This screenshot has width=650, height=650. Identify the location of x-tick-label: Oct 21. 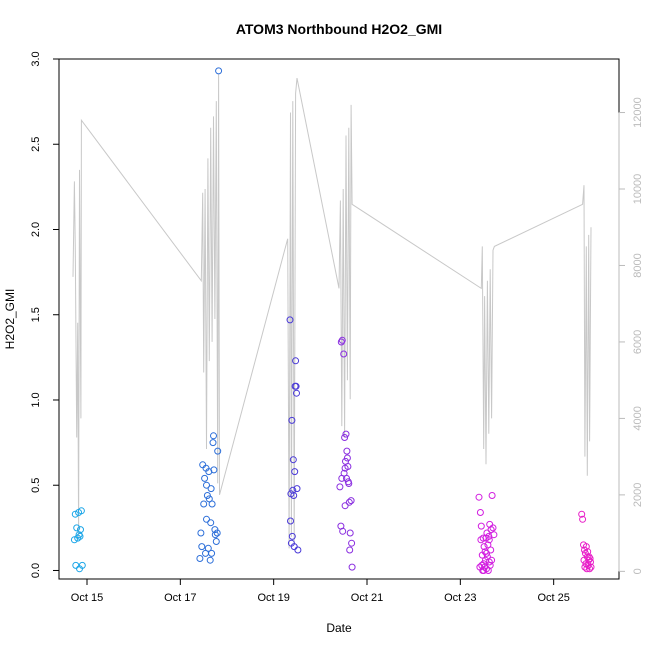
(367, 598).